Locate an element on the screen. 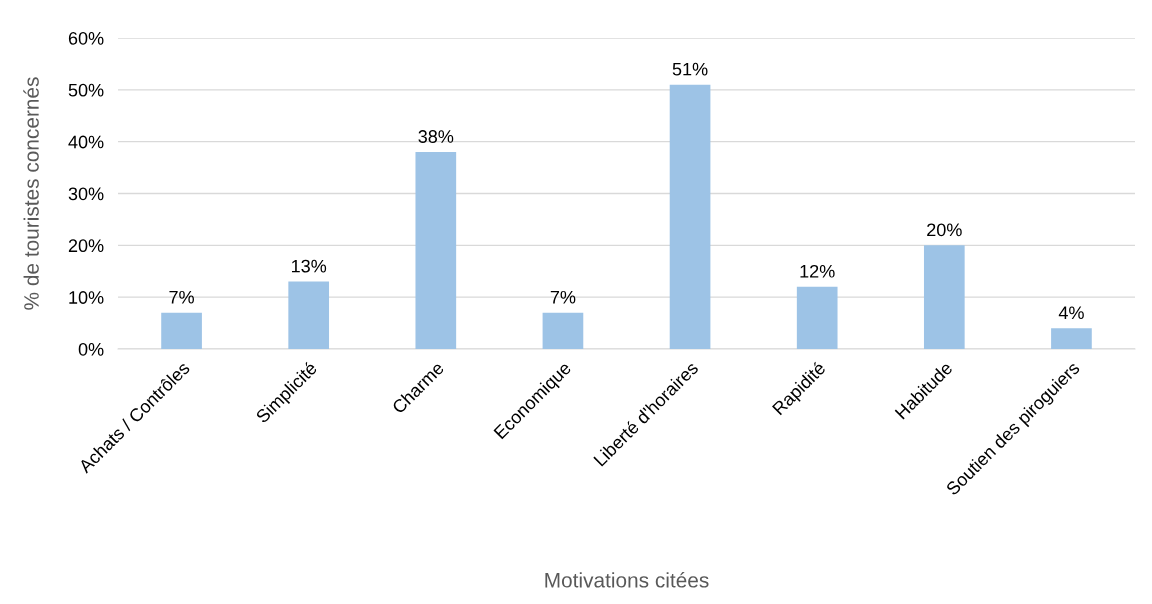 The width and height of the screenshot is (1152, 604). data-label: 13% is located at coordinates (309, 266).